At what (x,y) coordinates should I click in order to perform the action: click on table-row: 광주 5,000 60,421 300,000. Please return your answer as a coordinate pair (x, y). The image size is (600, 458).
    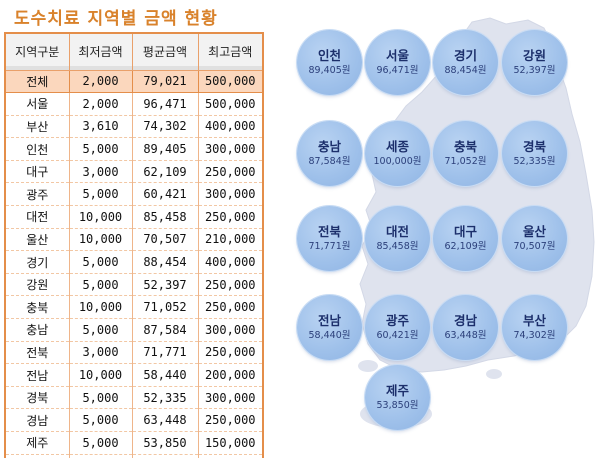
    Looking at the image, I should click on (134, 194).